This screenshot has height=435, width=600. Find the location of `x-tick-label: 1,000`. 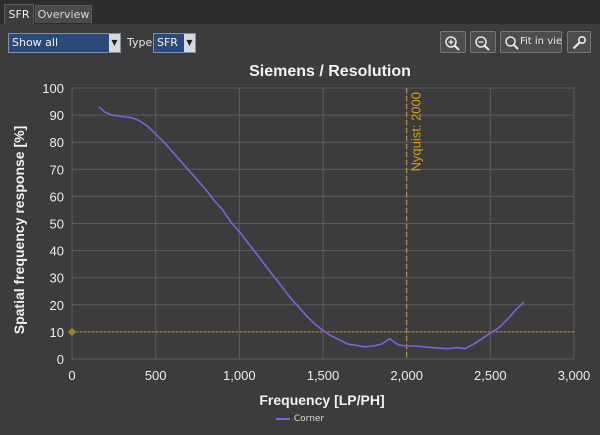

x-tick-label: 1,000 is located at coordinates (239, 375).